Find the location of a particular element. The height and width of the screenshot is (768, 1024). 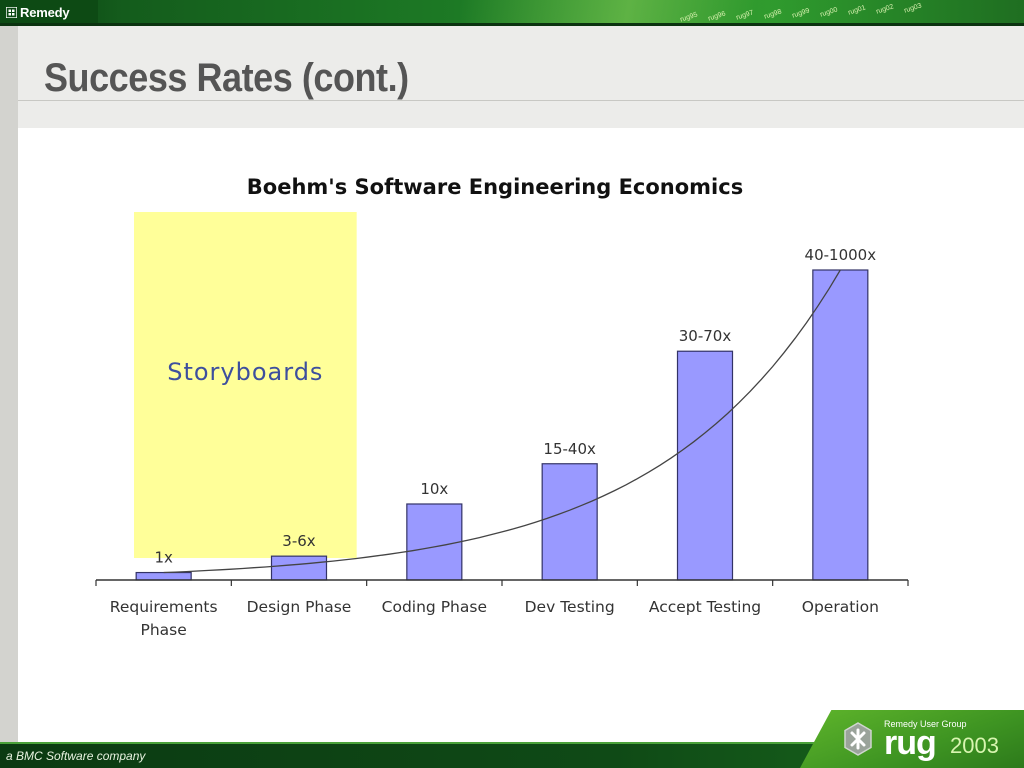

rug-word: rug is located at coordinates (910, 743).